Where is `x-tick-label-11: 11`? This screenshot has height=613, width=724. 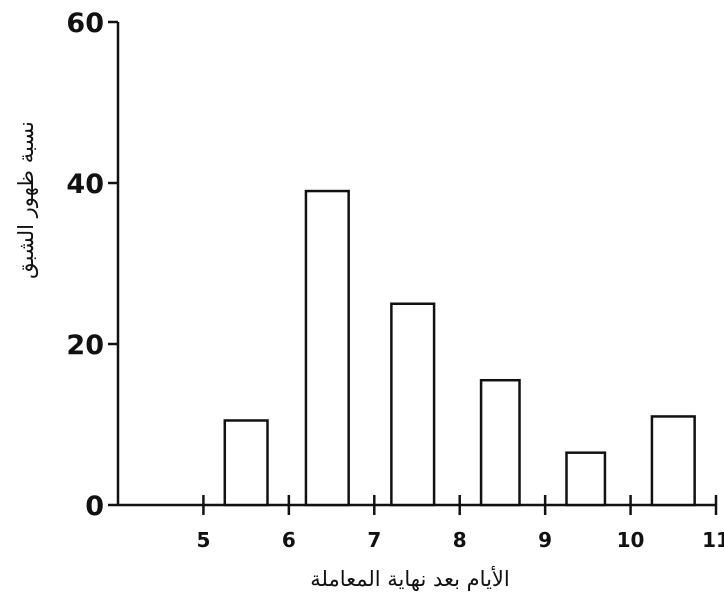
x-tick-label-11: 11 is located at coordinates (713, 540).